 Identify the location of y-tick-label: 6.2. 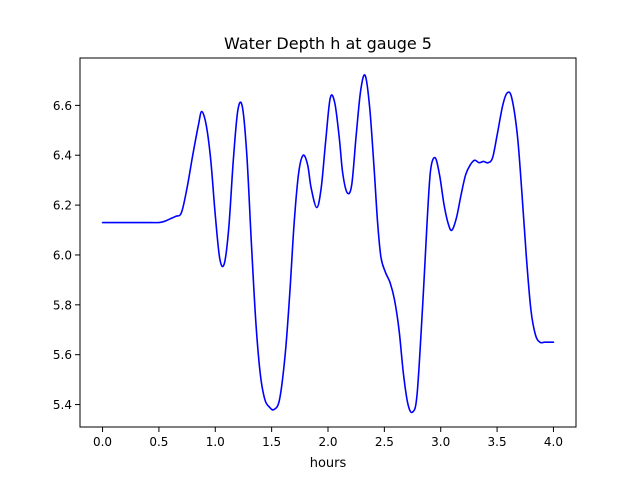
(62, 206).